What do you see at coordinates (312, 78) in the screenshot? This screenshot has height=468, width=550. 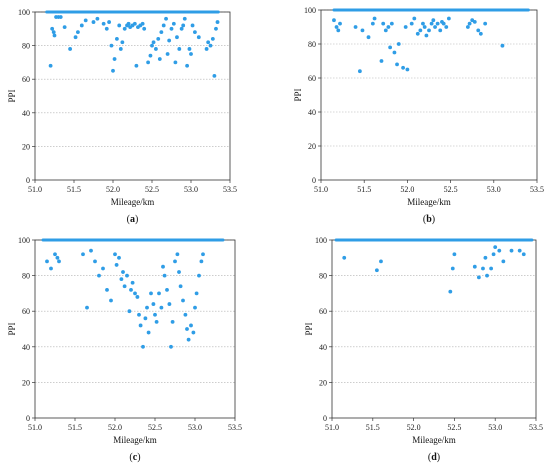 I see `y-tick-label-b-3: 60` at bounding box center [312, 78].